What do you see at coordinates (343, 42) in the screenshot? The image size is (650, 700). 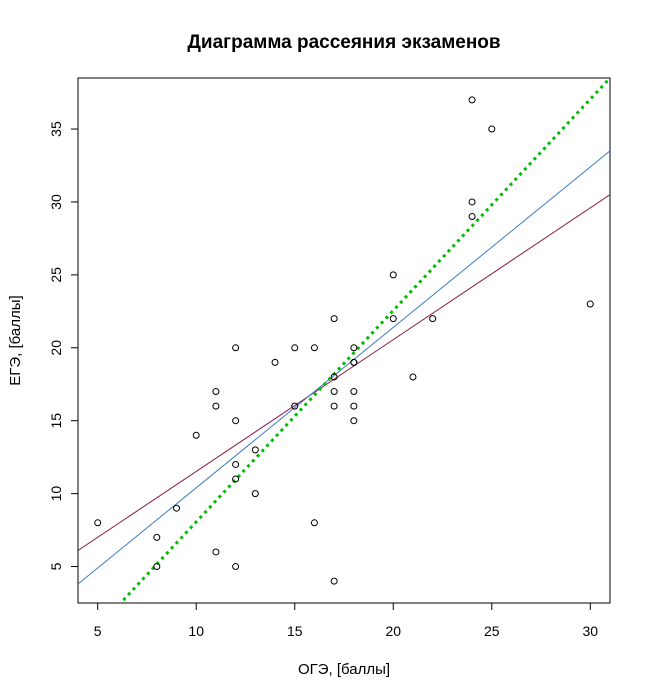 I see `chart-title: Диаграмма рассеяния экзаменов` at bounding box center [343, 42].